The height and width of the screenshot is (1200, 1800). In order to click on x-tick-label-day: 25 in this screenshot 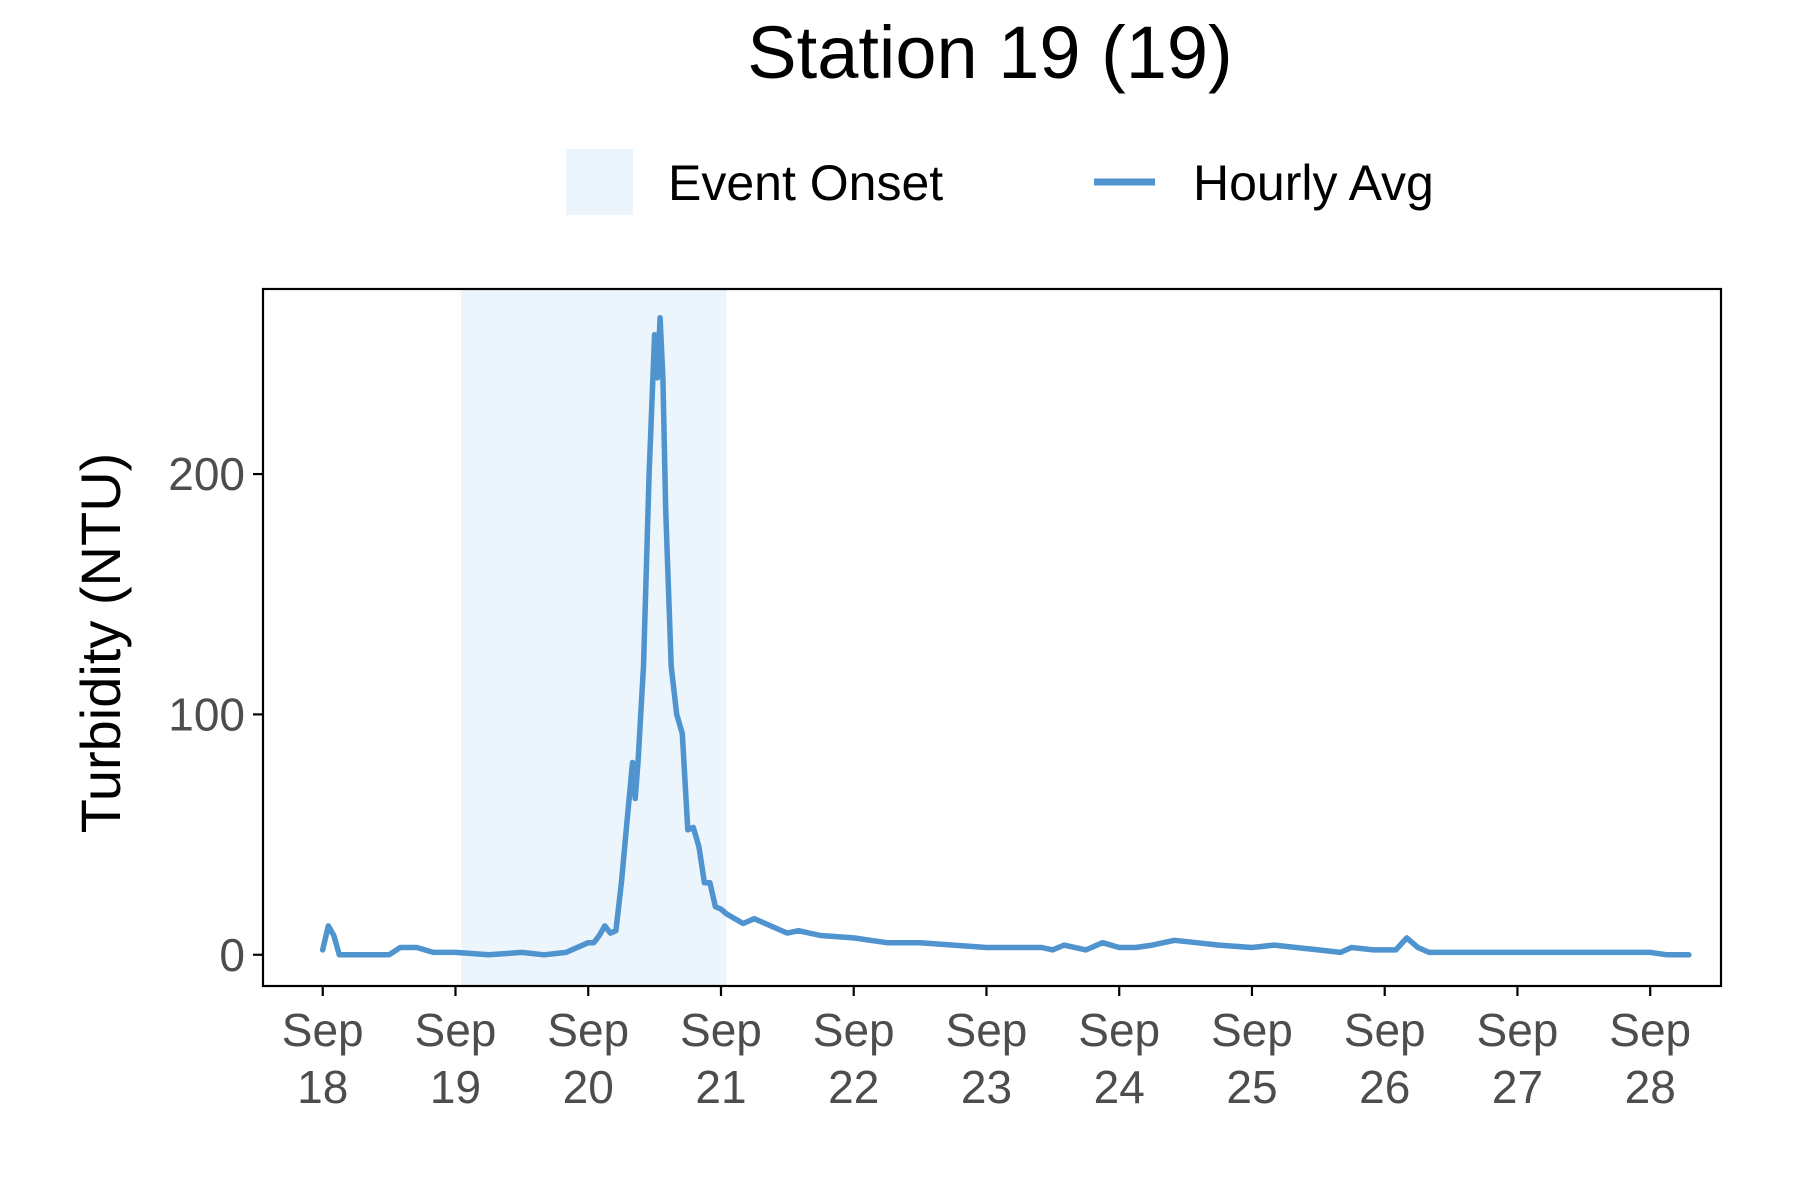, I will do `click(1251, 1087)`.